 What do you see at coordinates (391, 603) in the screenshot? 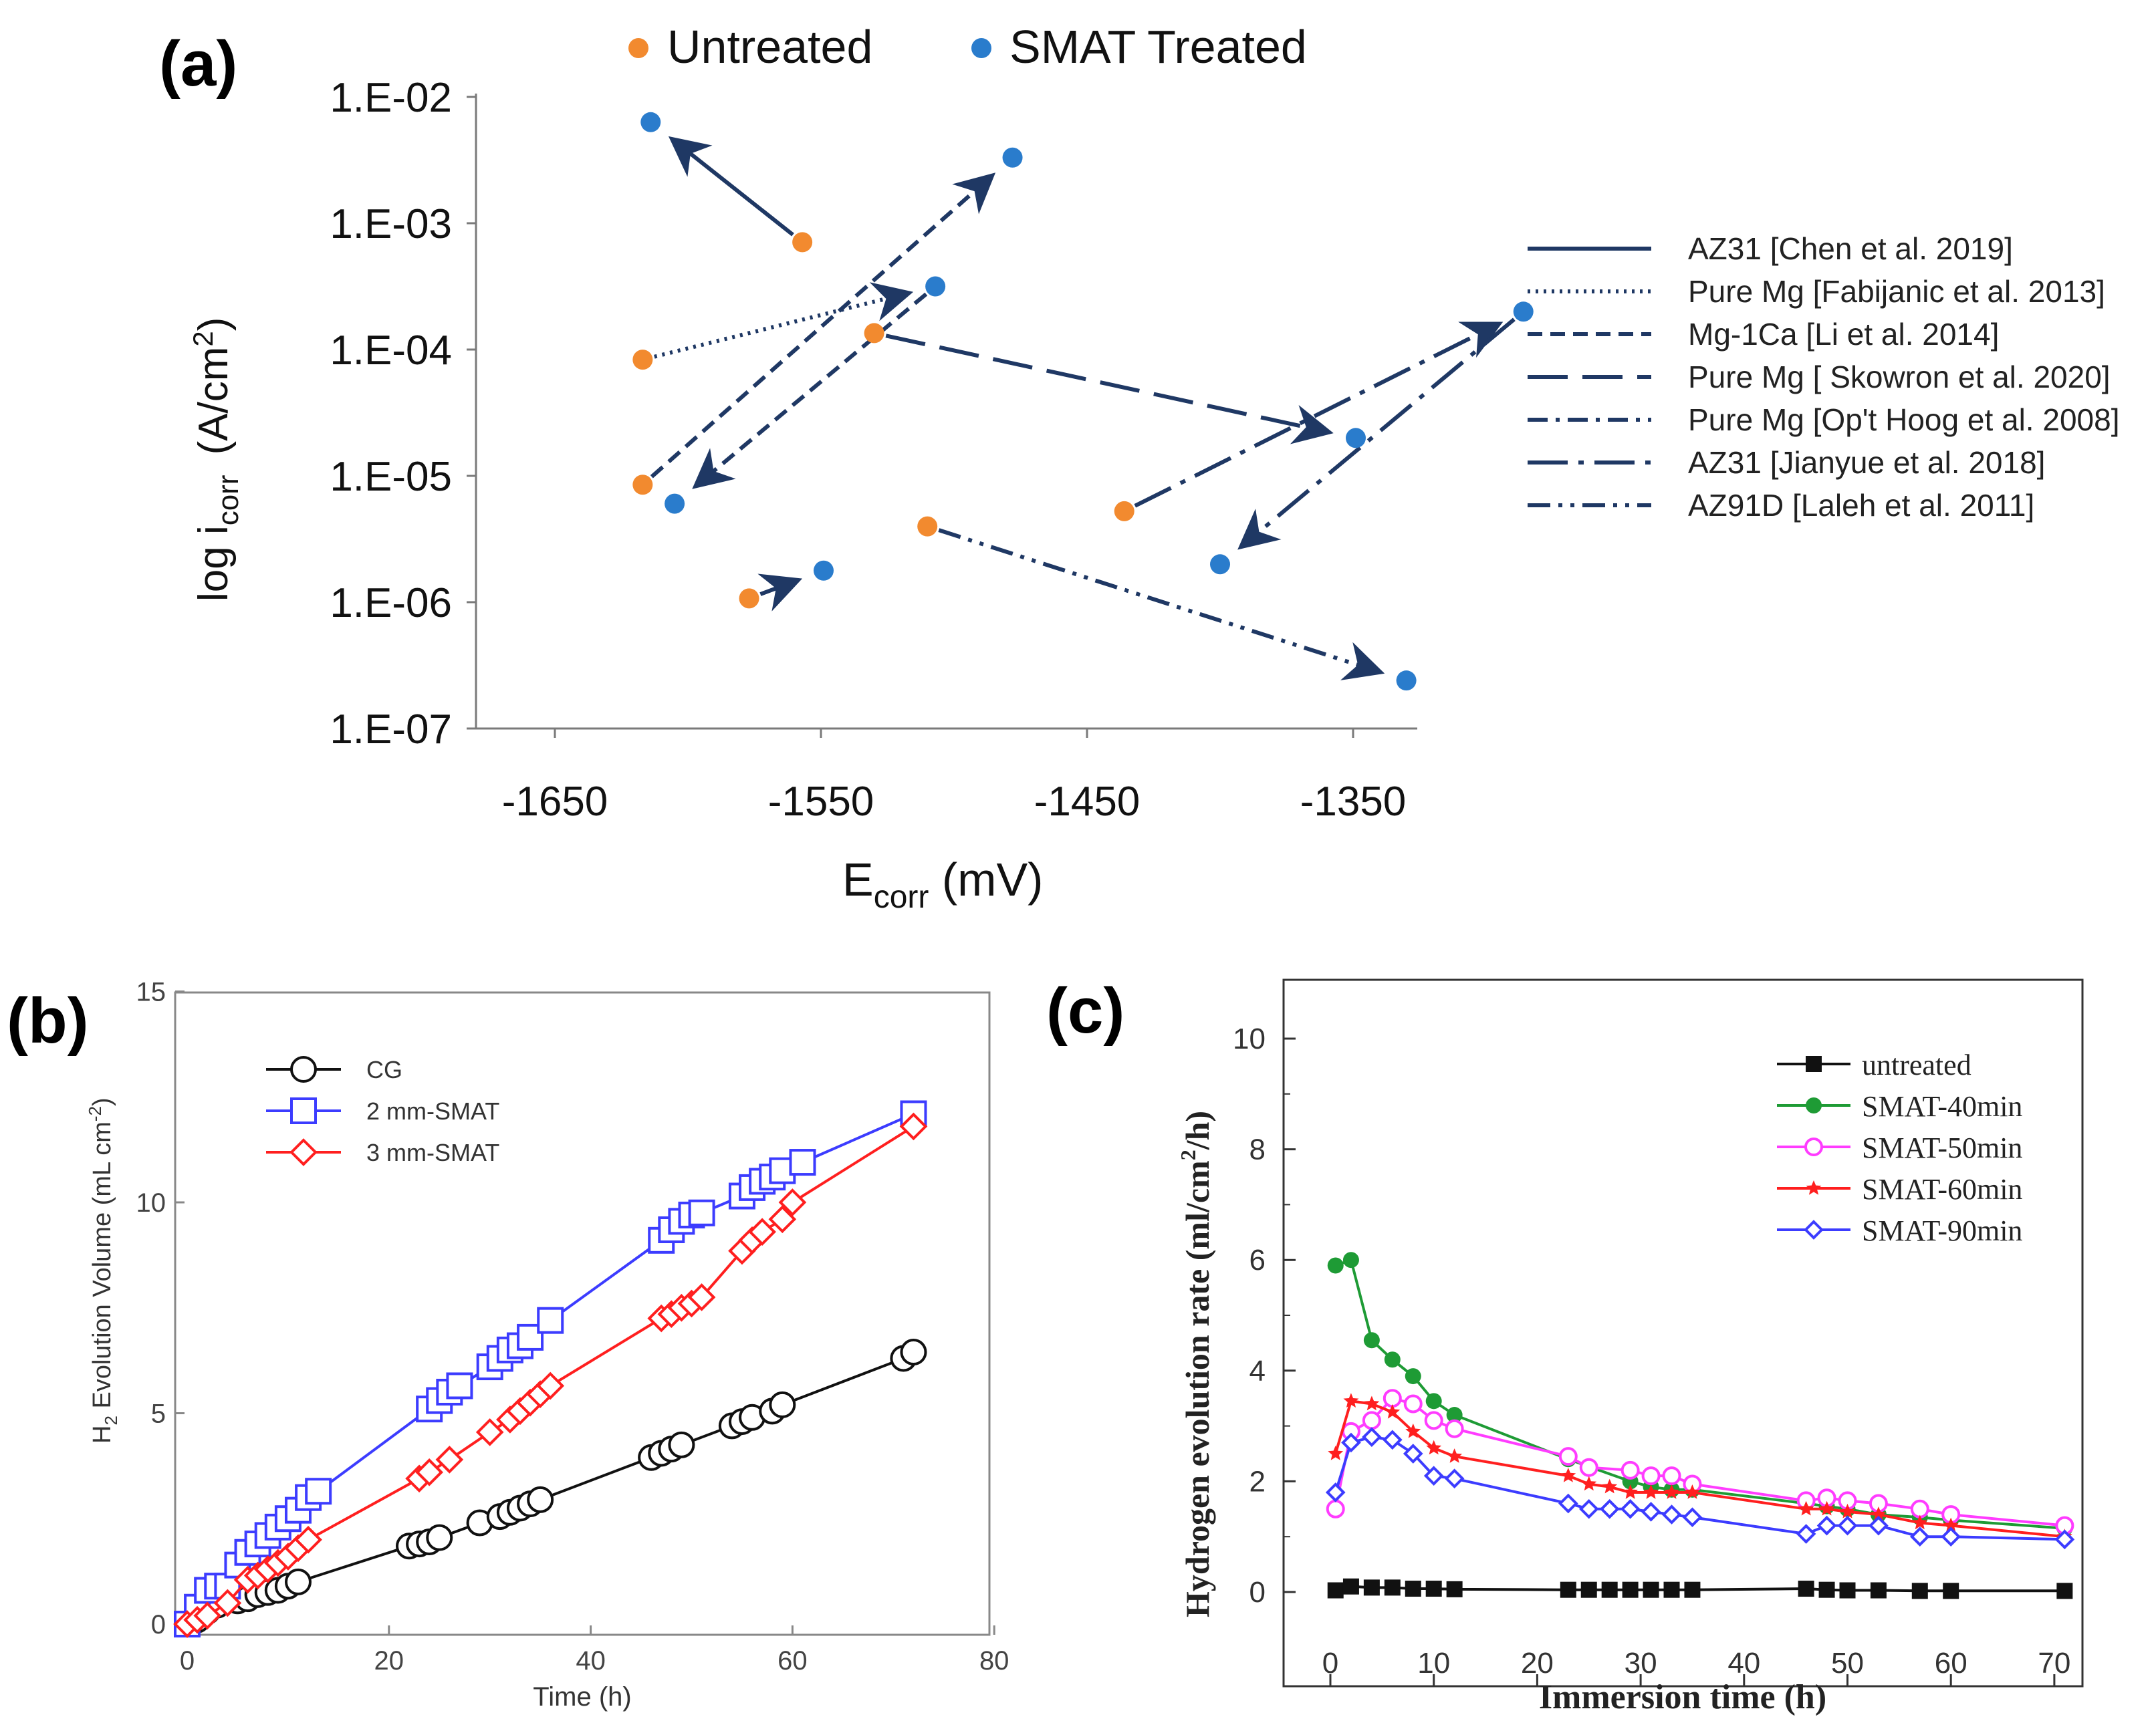
I see `panel-a-y-tick-label: 1.E-06` at bounding box center [391, 603].